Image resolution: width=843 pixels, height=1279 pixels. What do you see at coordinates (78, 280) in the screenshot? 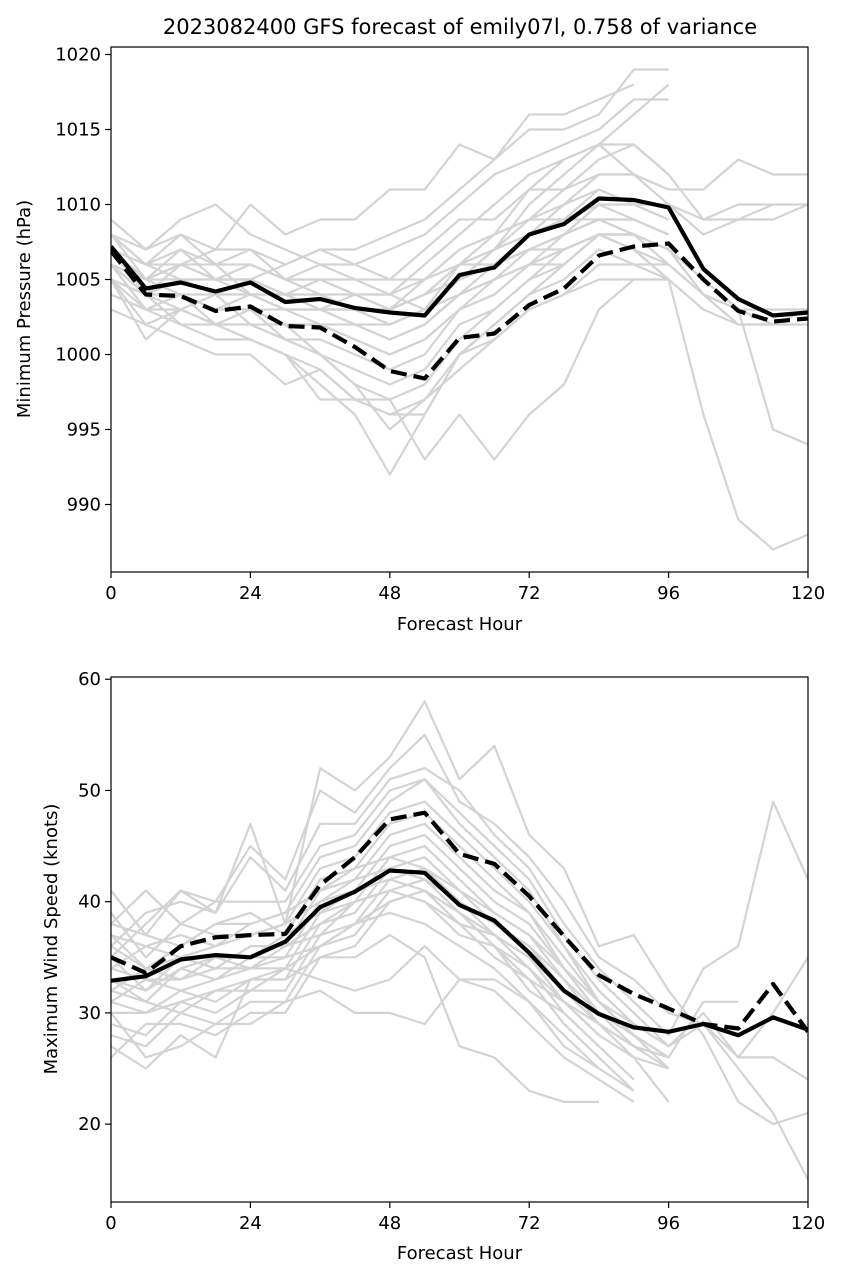
I see `pressure-y-tick-label: 1005` at bounding box center [78, 280].